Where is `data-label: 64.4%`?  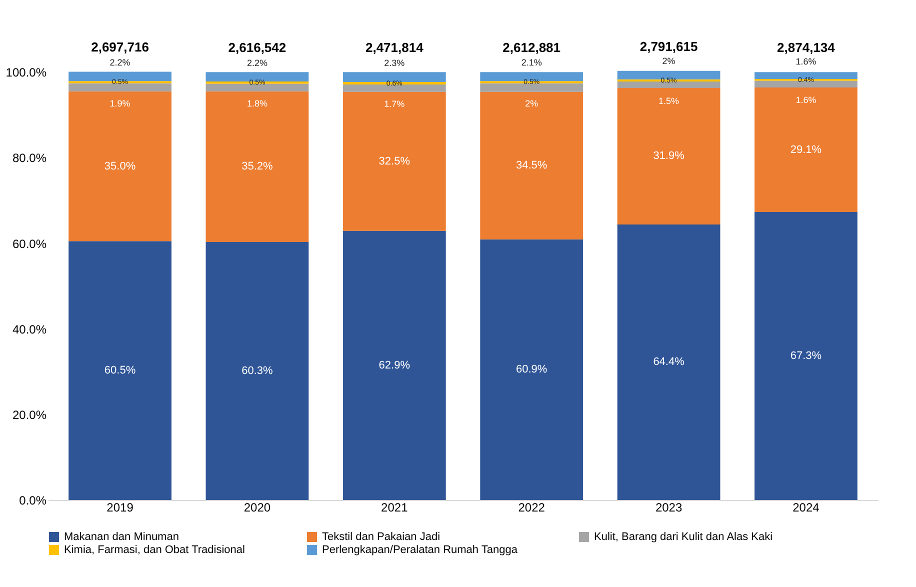
data-label: 64.4% is located at coordinates (669, 362).